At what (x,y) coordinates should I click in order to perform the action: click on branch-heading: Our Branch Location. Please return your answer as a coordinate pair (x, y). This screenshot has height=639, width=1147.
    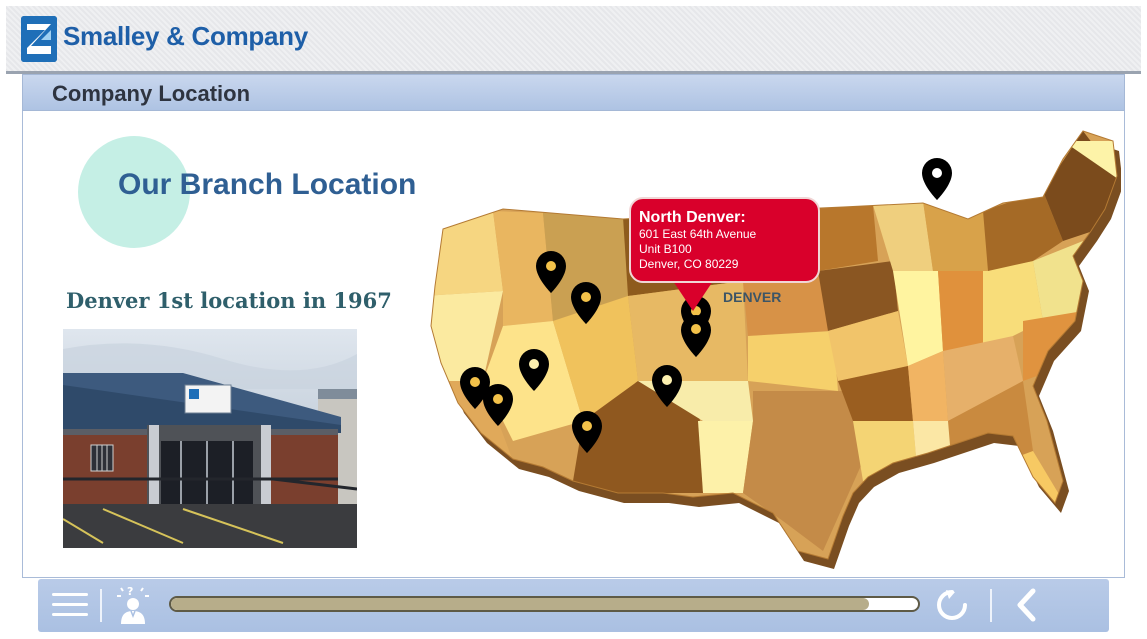
    Looking at the image, I should click on (267, 184).